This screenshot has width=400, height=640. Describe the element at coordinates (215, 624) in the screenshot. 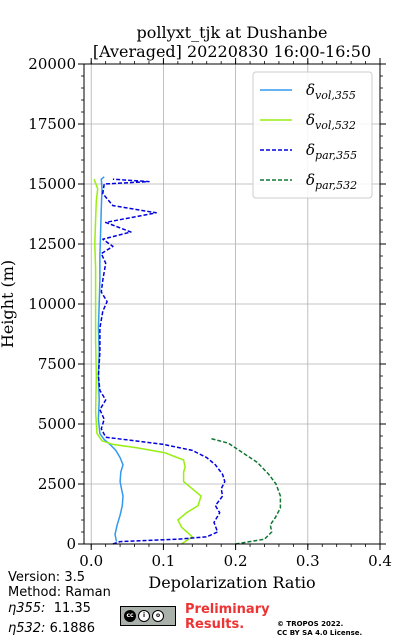

I see `preliminary-line-2: Results.` at that location.